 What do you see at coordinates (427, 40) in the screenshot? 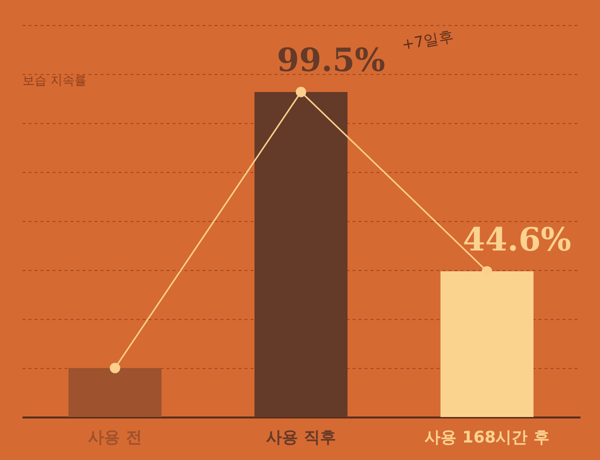
I see `annotation: +7일후` at bounding box center [427, 40].